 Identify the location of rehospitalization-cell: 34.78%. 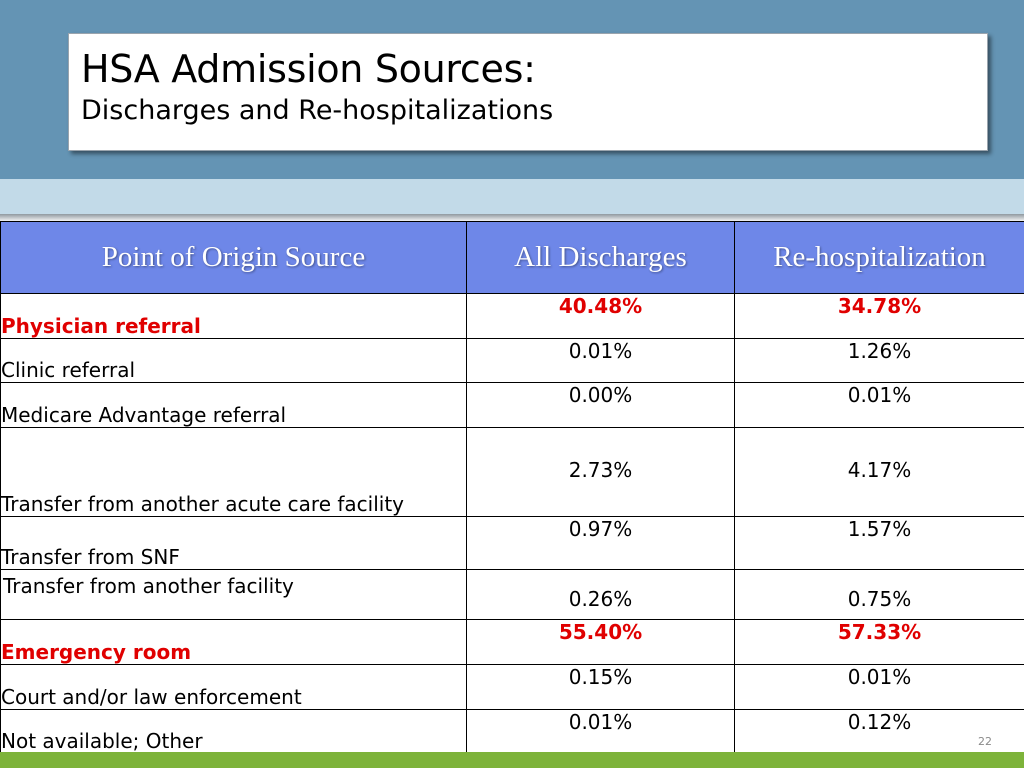
(879, 316).